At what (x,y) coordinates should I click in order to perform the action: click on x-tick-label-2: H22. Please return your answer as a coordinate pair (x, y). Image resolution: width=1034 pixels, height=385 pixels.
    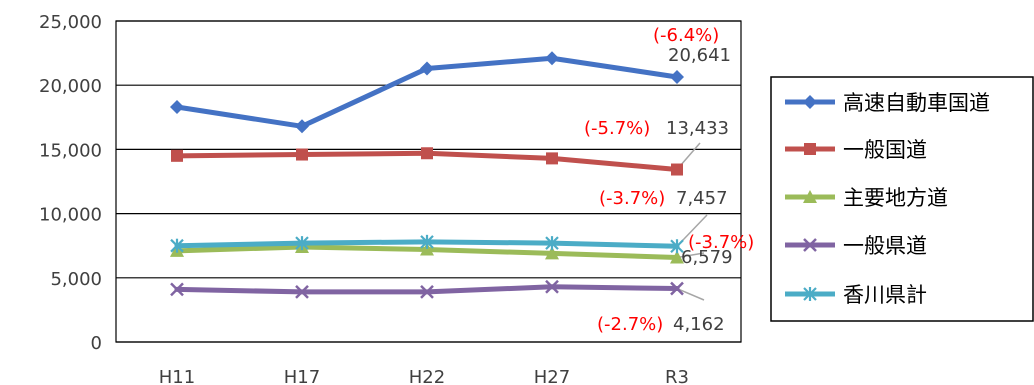
    Looking at the image, I should click on (427, 376).